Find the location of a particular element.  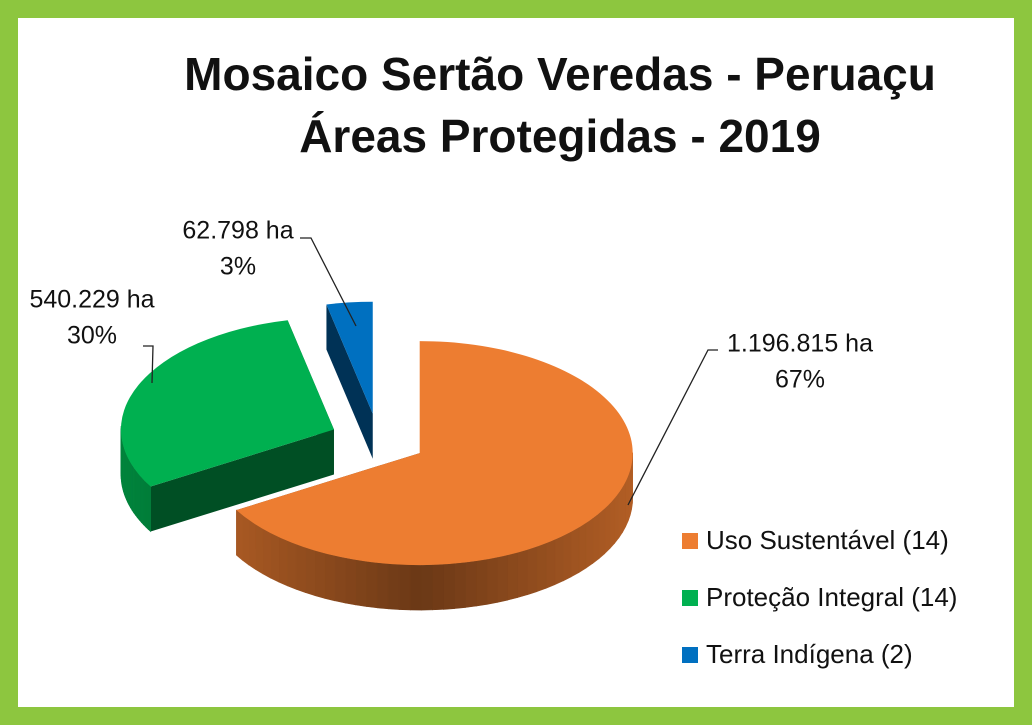

chart-title: Mosaico Sertão Veredas - Peruaçu is located at coordinates (560, 74).